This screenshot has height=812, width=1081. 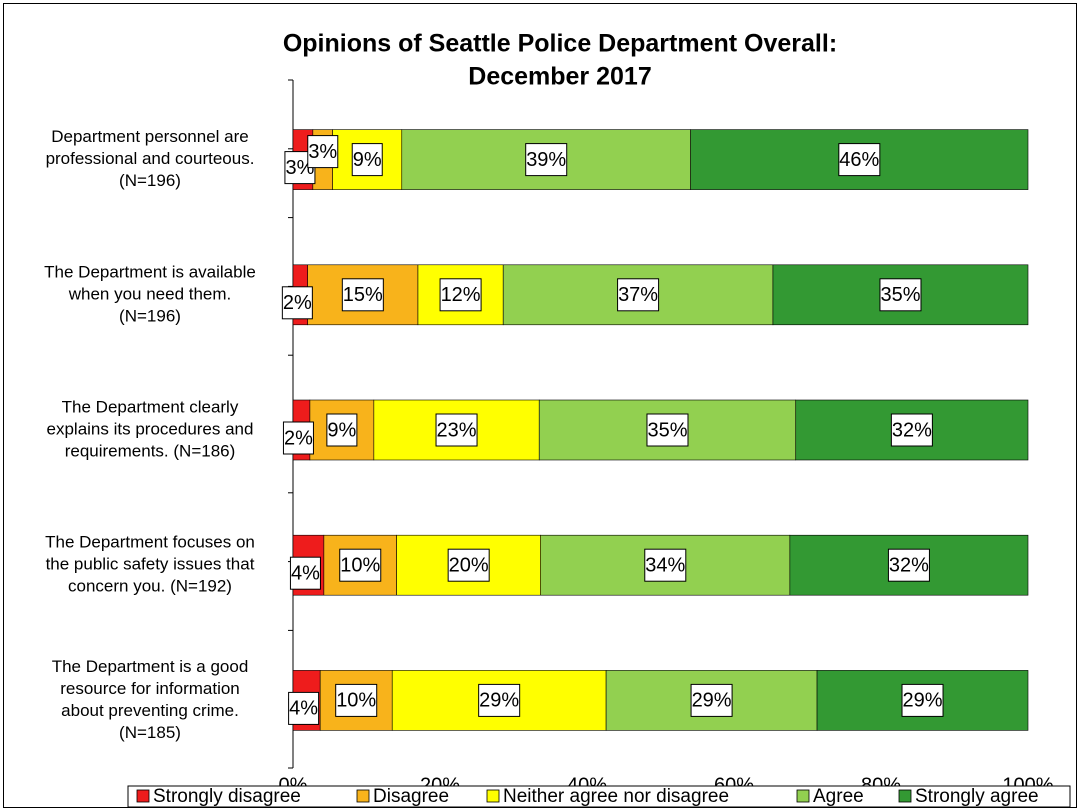 What do you see at coordinates (150, 732) in the screenshot?
I see `category-label: (N=185)` at bounding box center [150, 732].